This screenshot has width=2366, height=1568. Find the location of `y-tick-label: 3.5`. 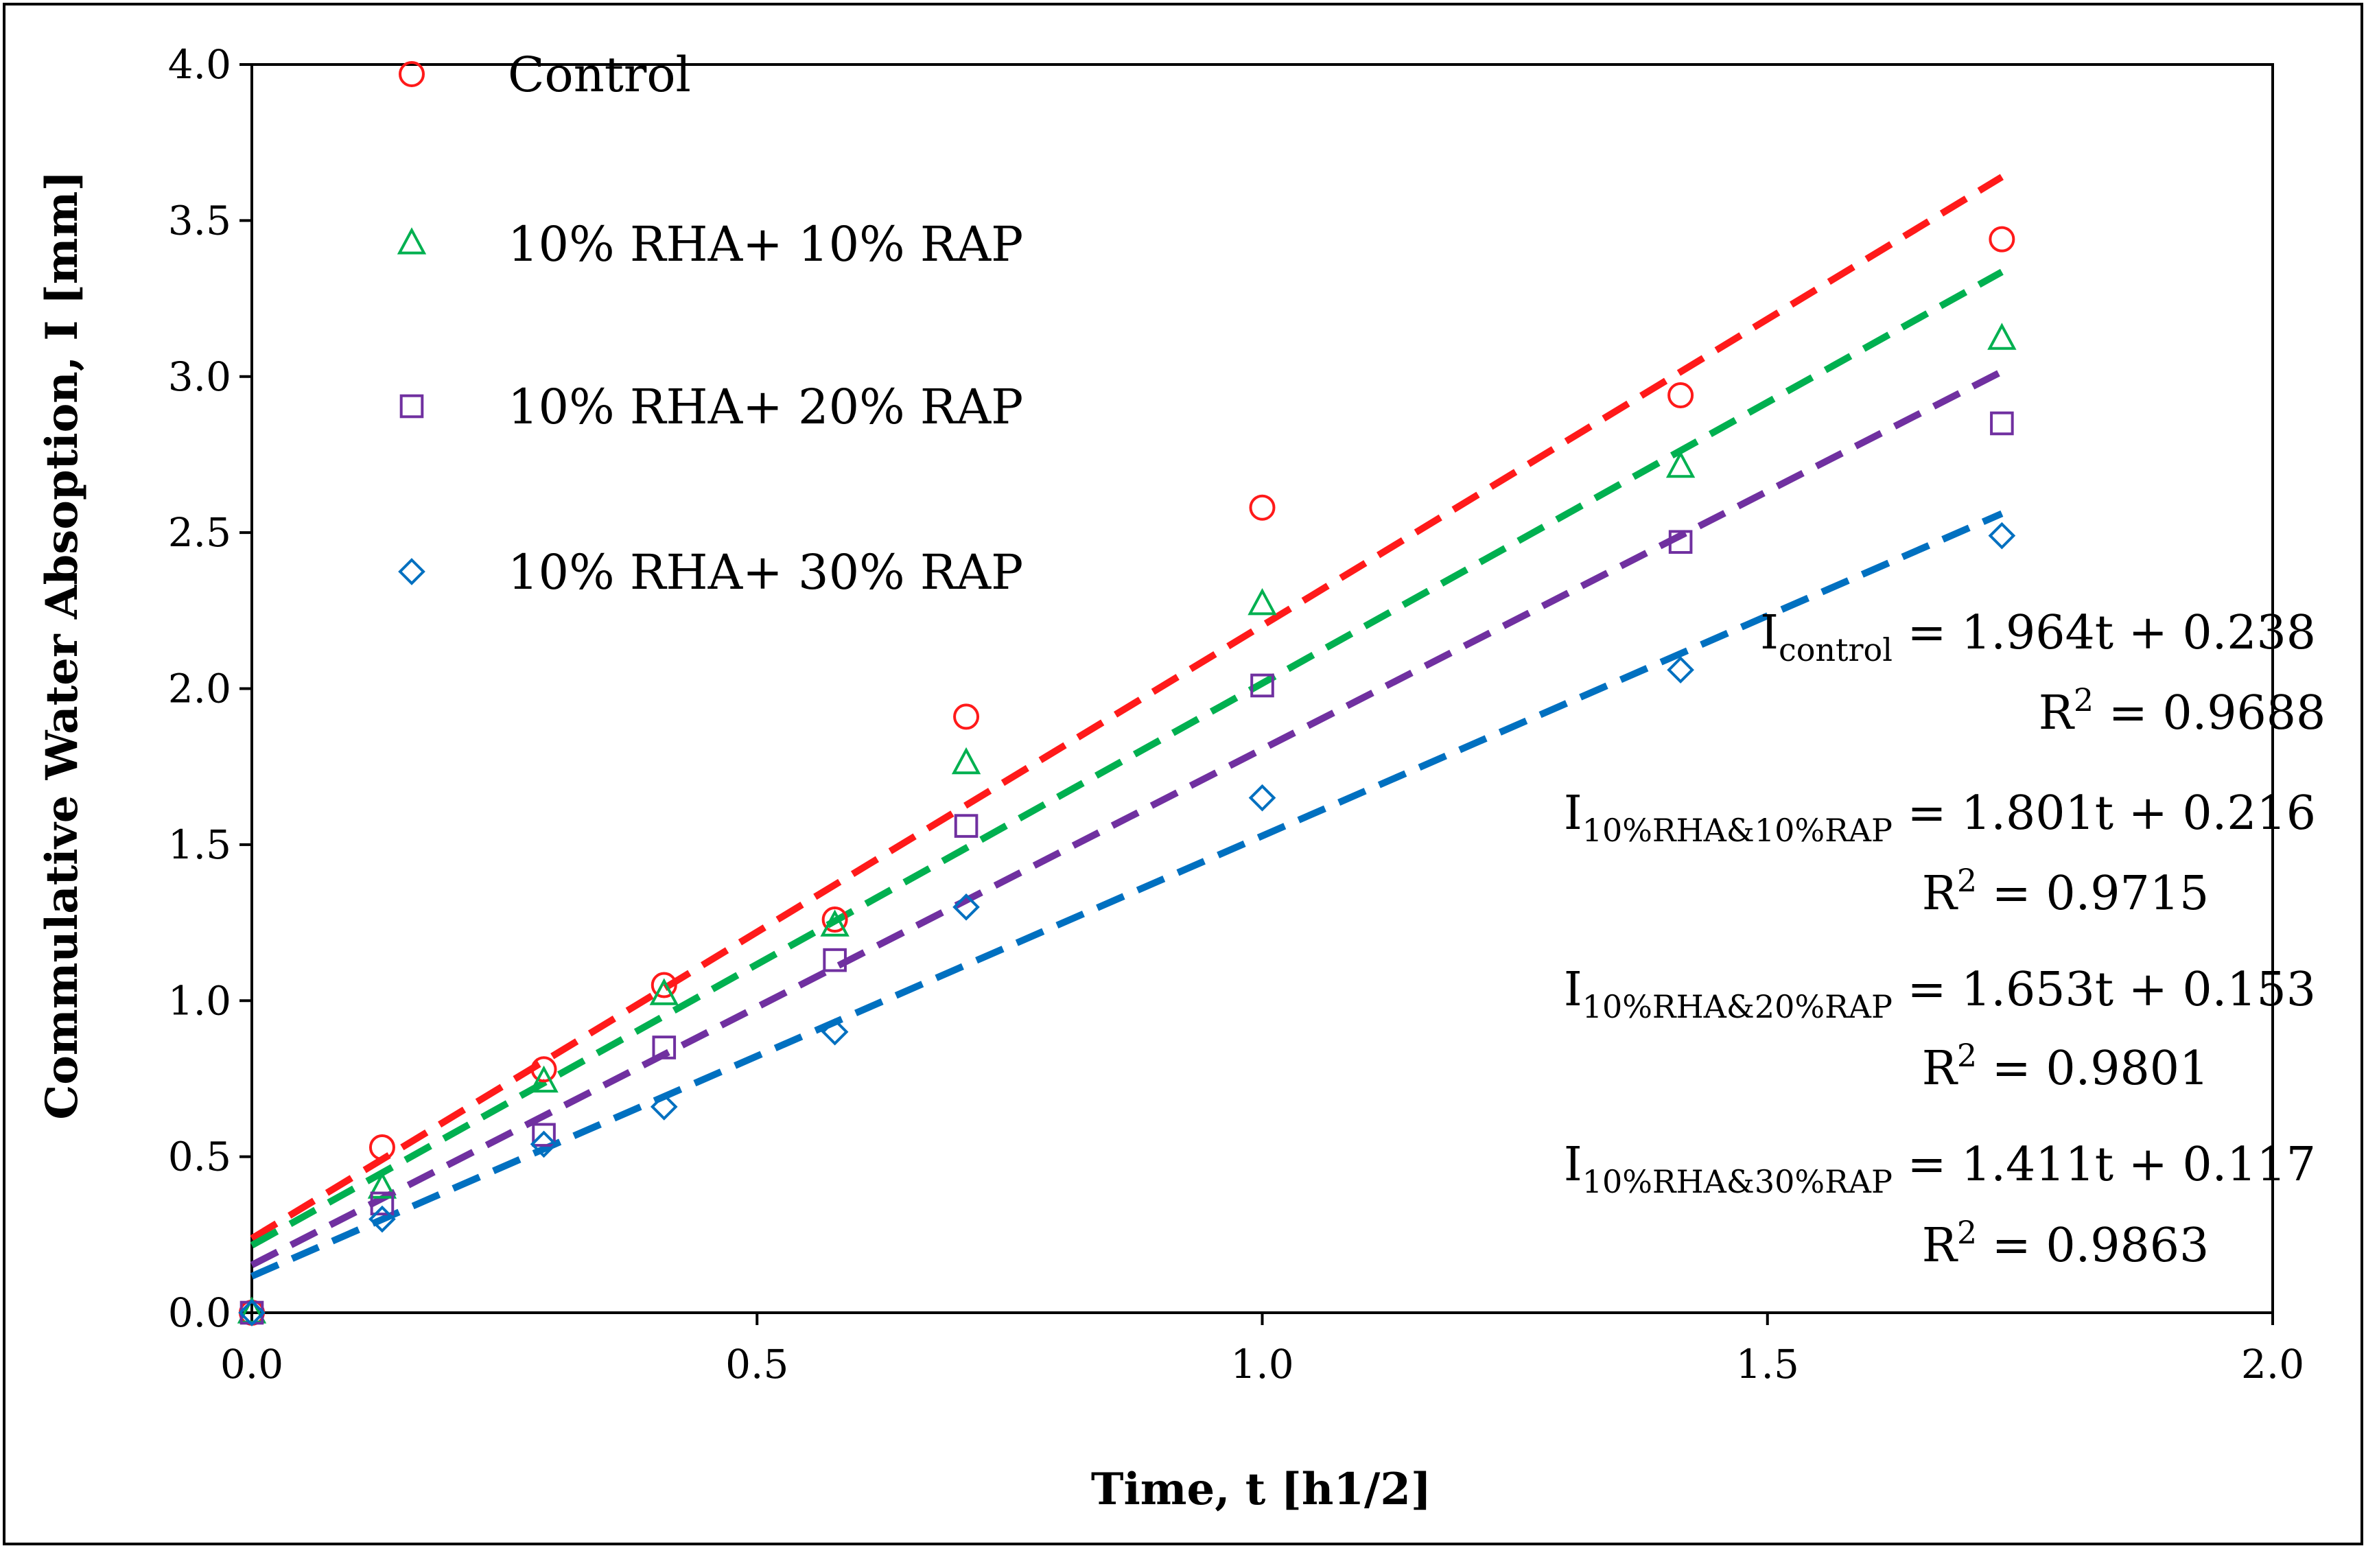

y-tick-label: 3.5 is located at coordinates (200, 220).